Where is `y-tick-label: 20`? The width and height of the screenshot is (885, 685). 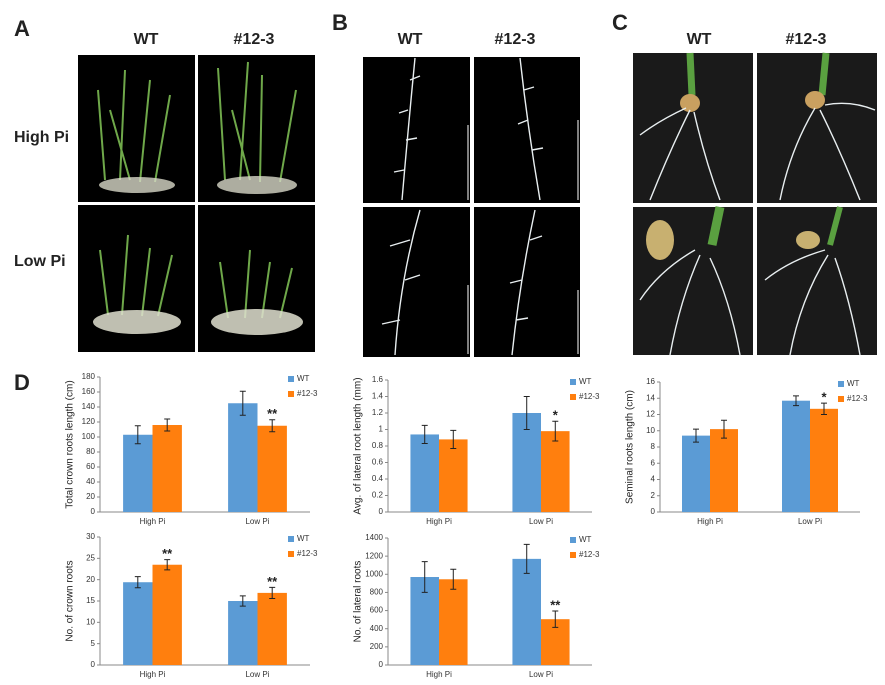 y-tick-label: 20 is located at coordinates (90, 496).